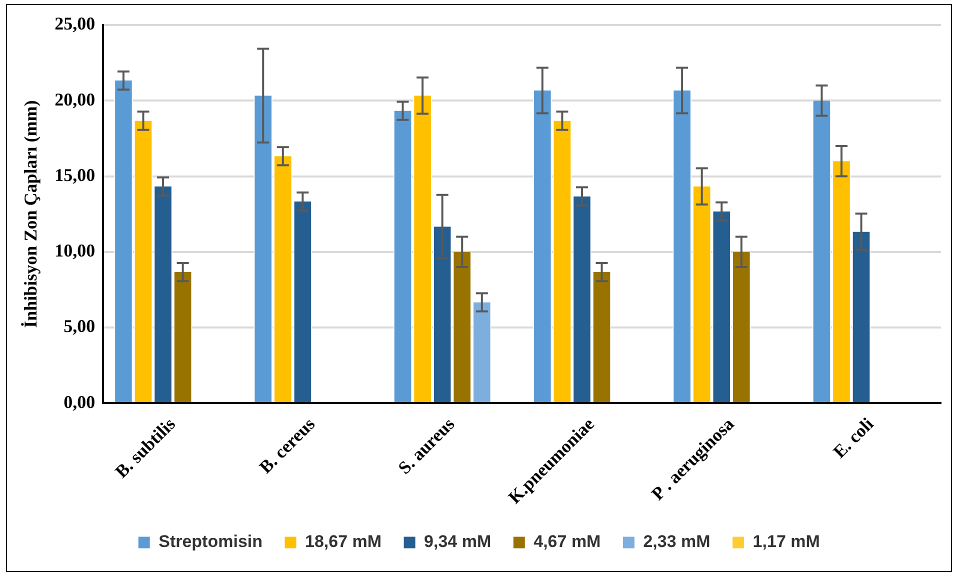  What do you see at coordinates (75, 174) in the screenshot?
I see `y-tick-label: 15,00` at bounding box center [75, 174].